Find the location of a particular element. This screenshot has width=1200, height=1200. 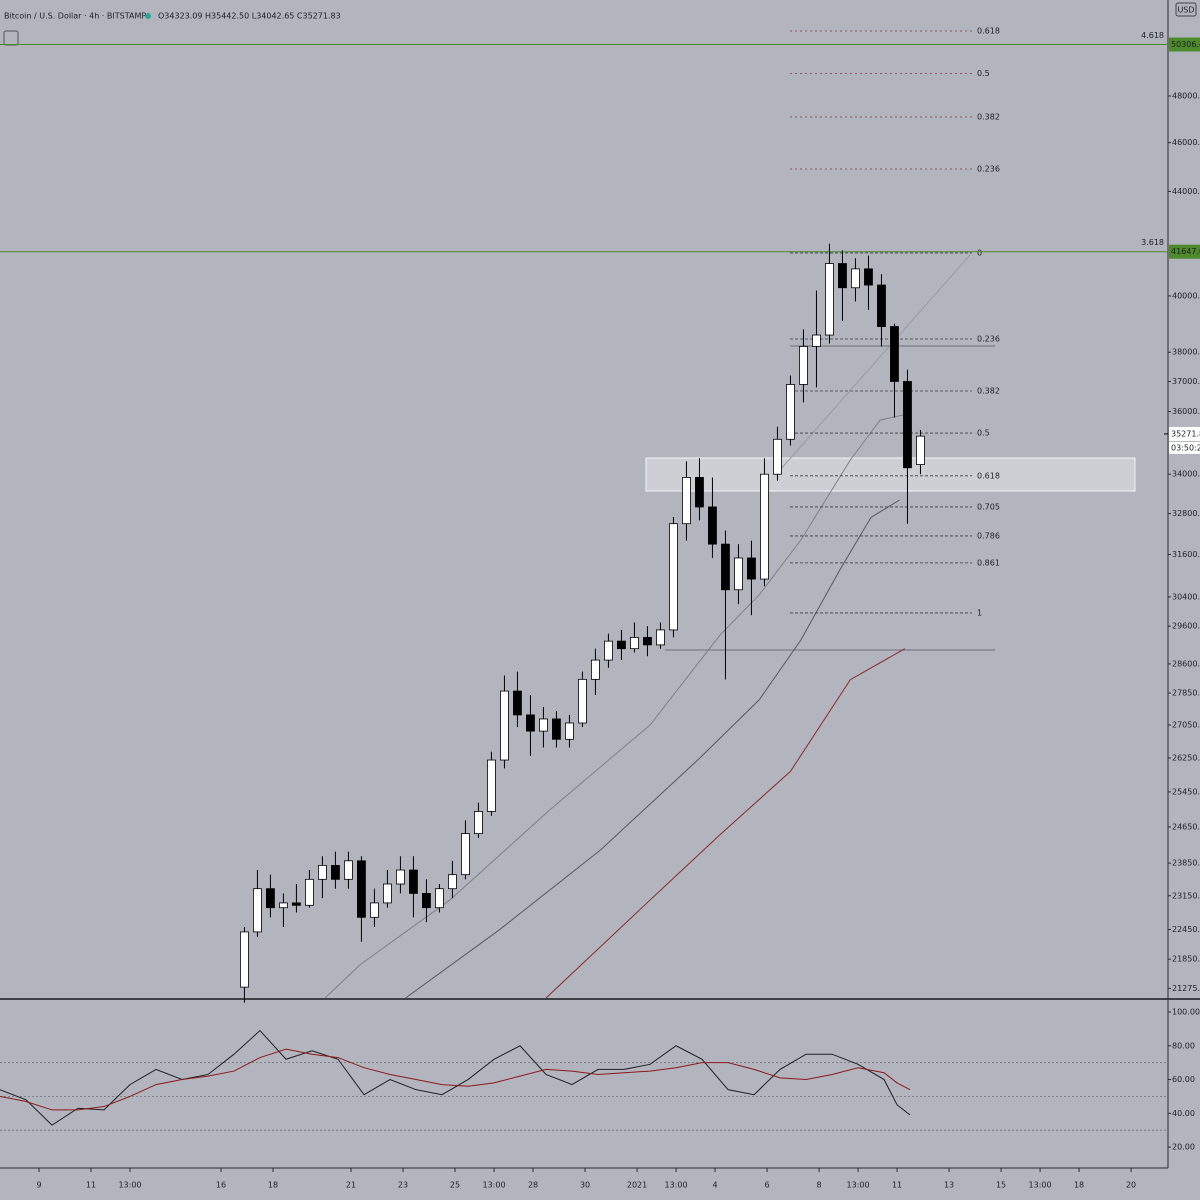

level-label: 3.618 is located at coordinates (1152, 242).